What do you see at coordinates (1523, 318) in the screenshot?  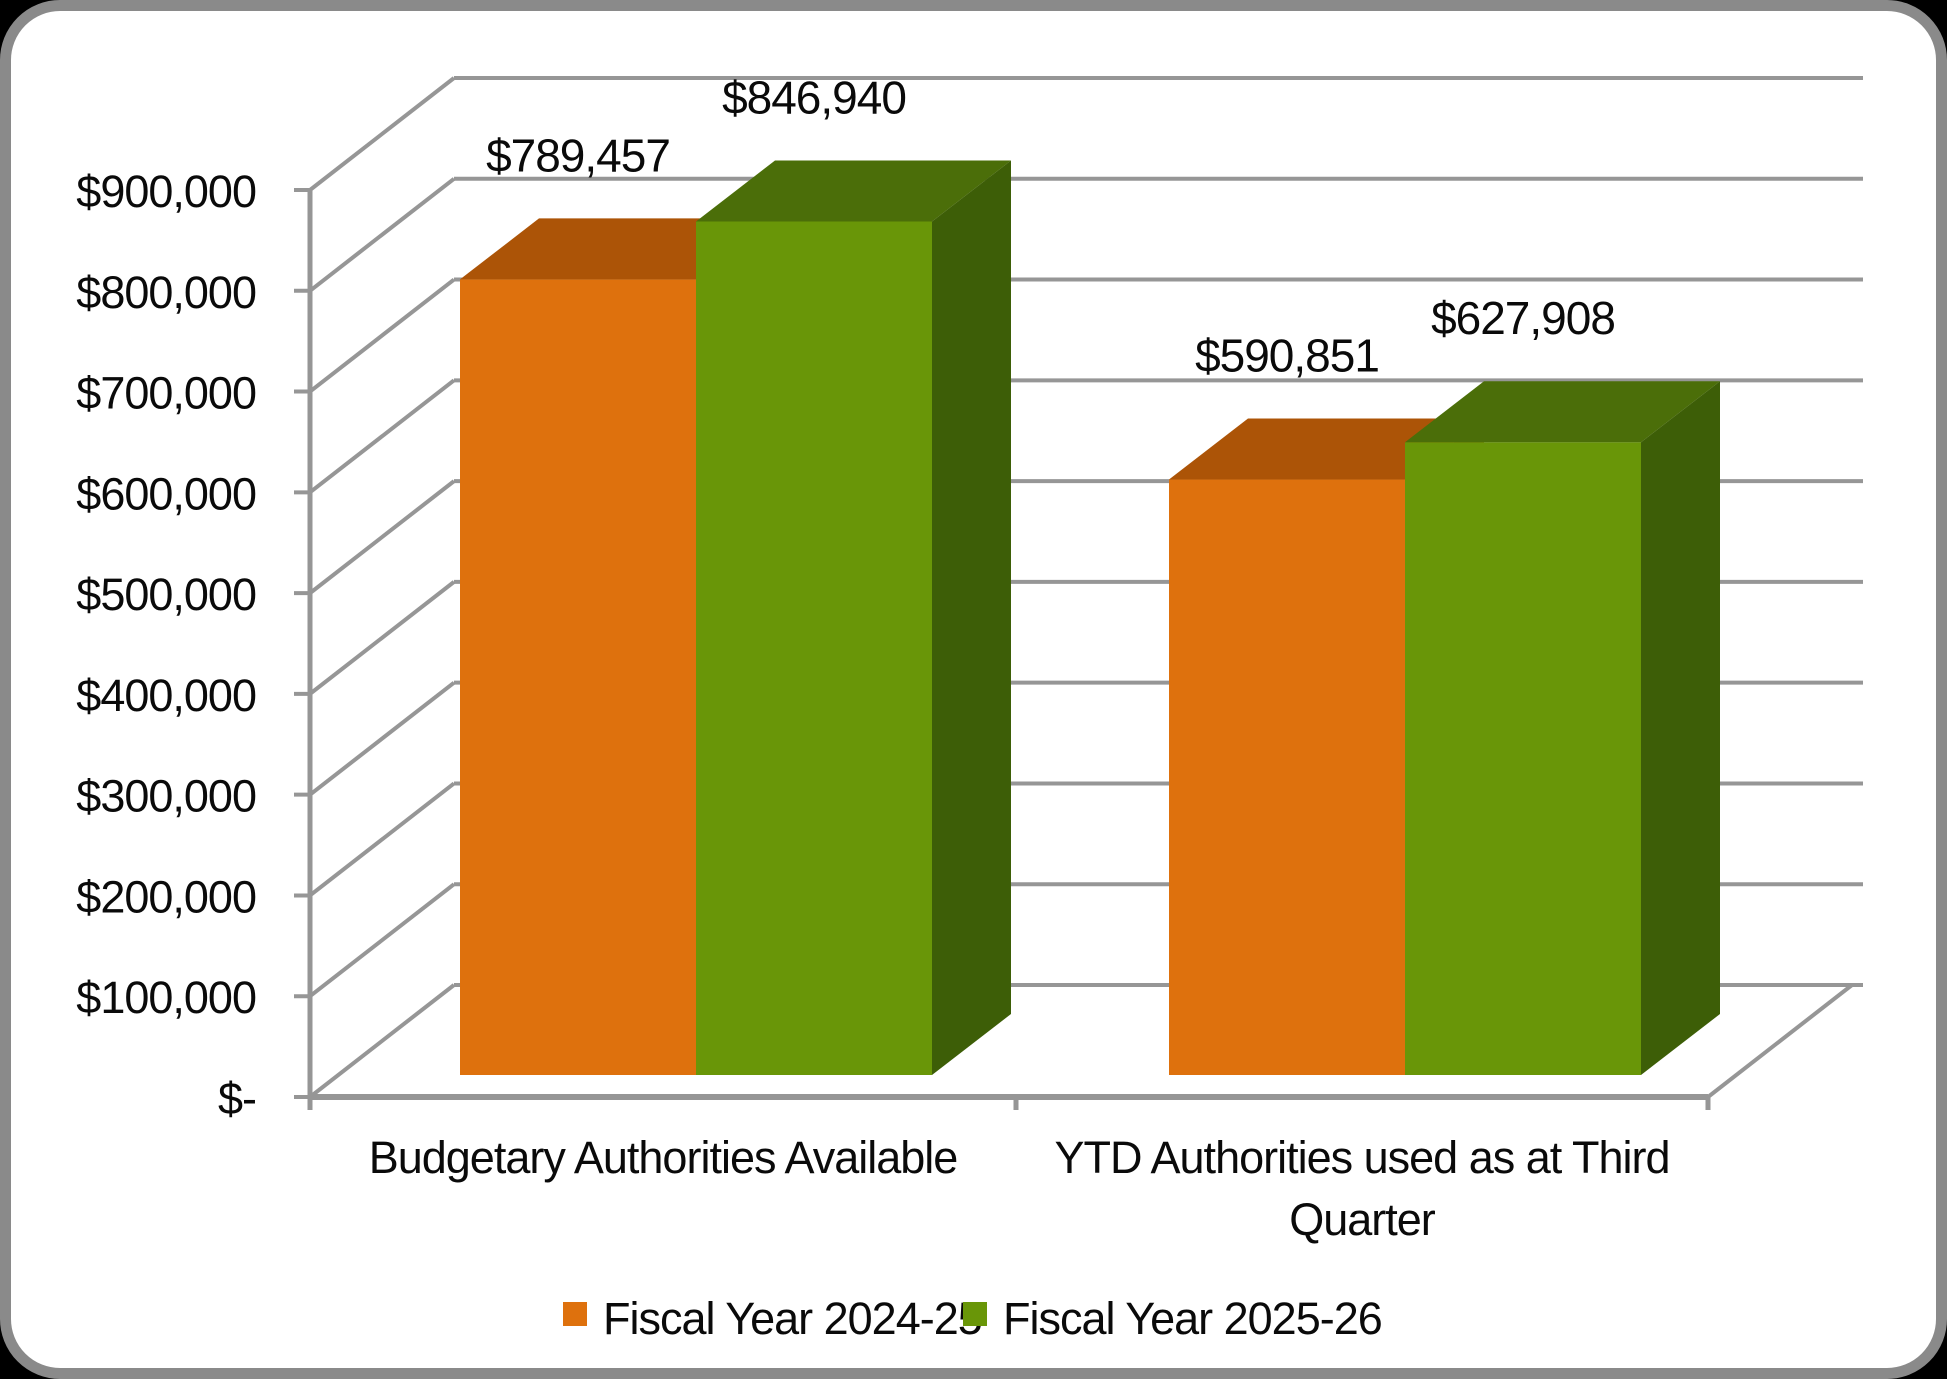 I see `data-label: $627,908` at bounding box center [1523, 318].